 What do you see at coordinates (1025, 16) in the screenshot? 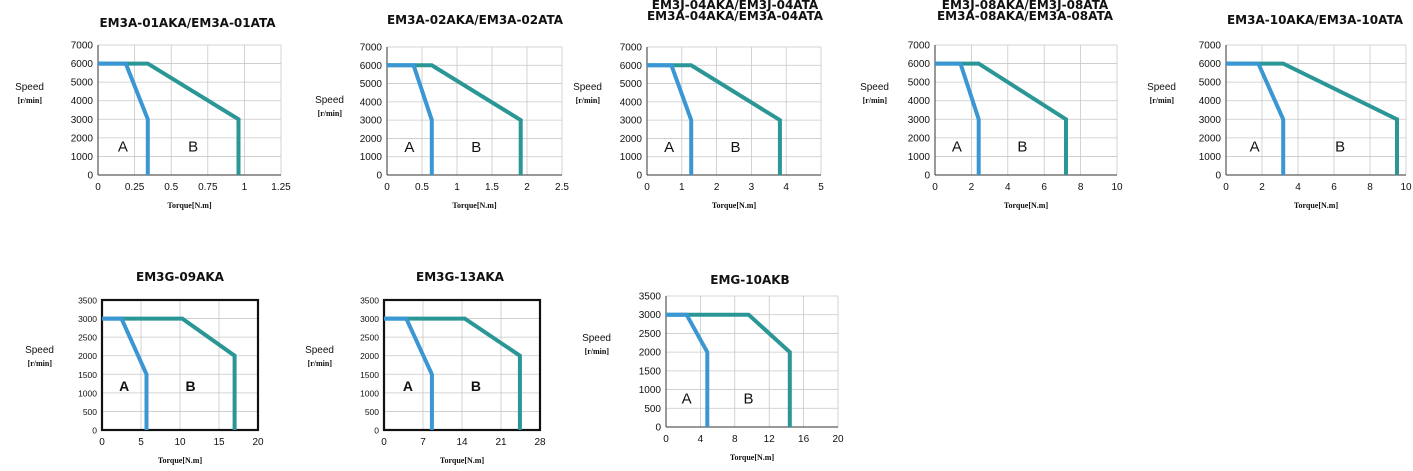
I see `chart-title-line: EM3A-08AKA/EM3A-08ATA` at bounding box center [1025, 16].